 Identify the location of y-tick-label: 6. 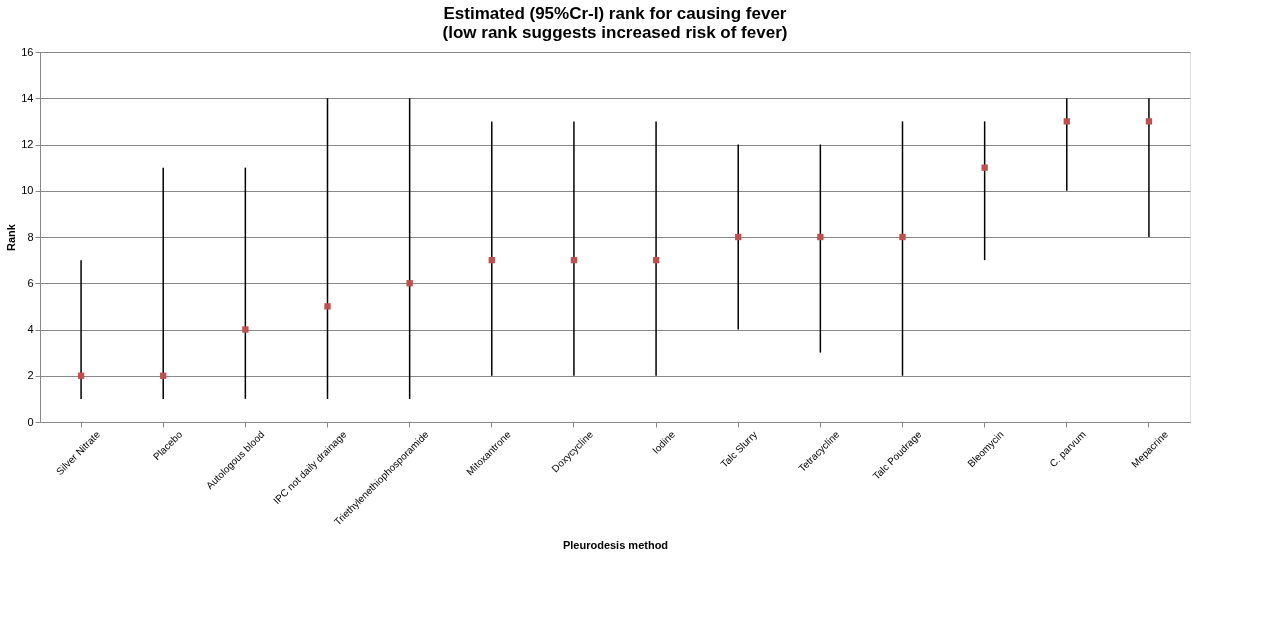
(30, 282).